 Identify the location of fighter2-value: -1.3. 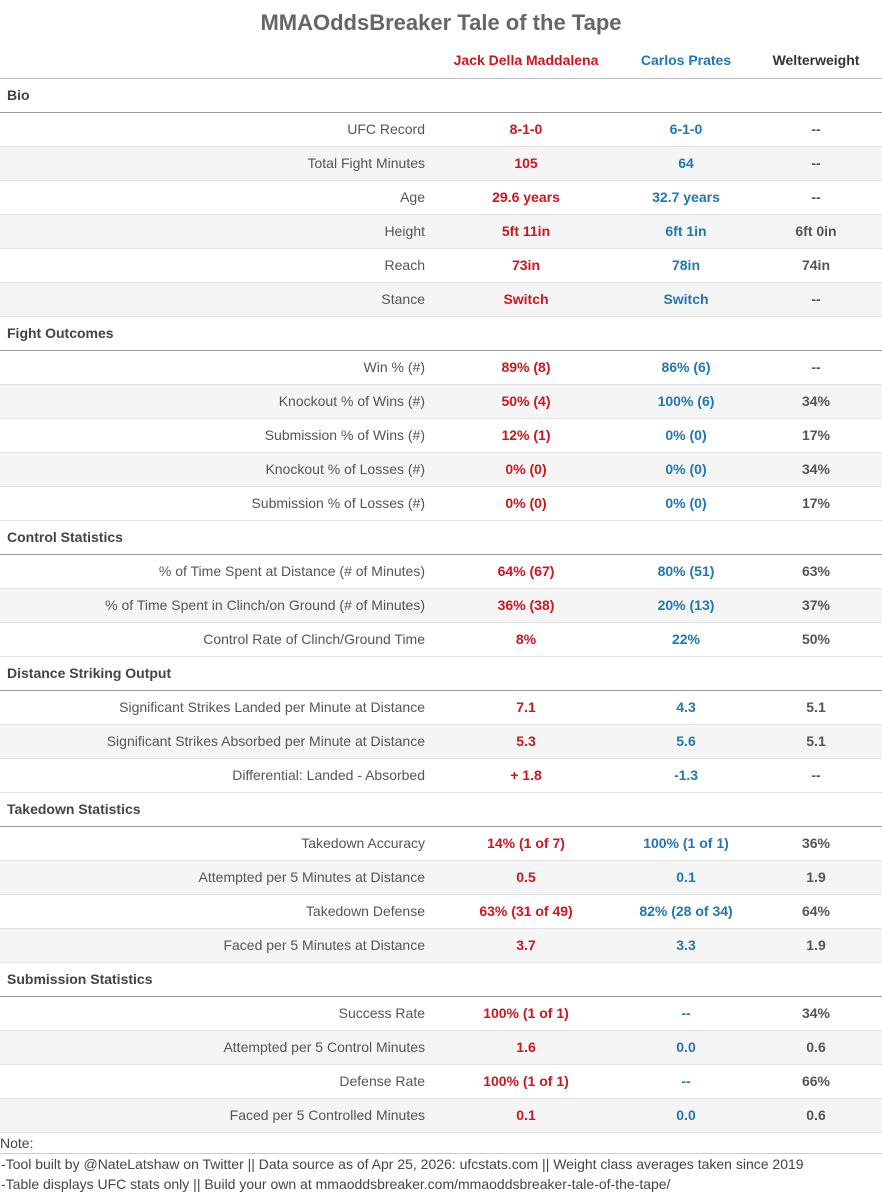
(686, 775).